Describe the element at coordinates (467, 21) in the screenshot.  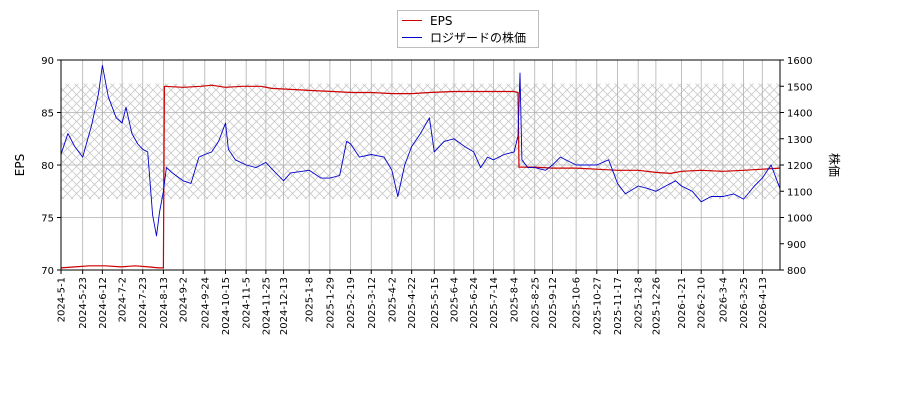
I see `legend-item-eps: EPS` at that location.